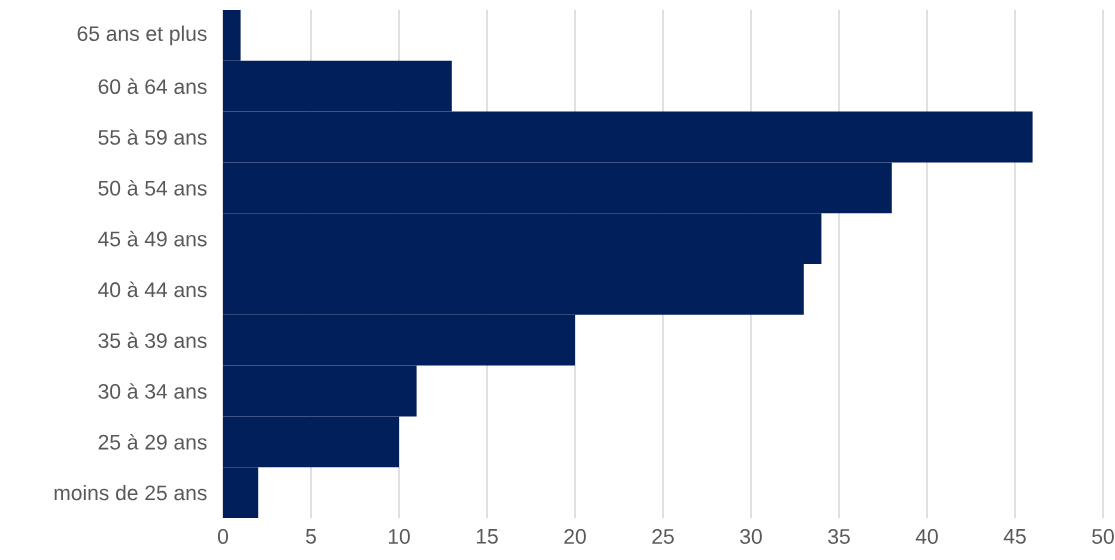  What do you see at coordinates (839, 536) in the screenshot?
I see `x-tick-label: 35` at bounding box center [839, 536].